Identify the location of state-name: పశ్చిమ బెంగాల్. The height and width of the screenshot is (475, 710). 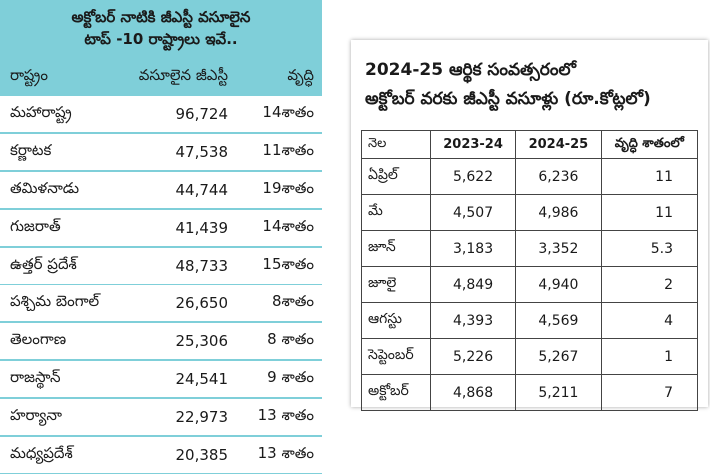
(55, 301).